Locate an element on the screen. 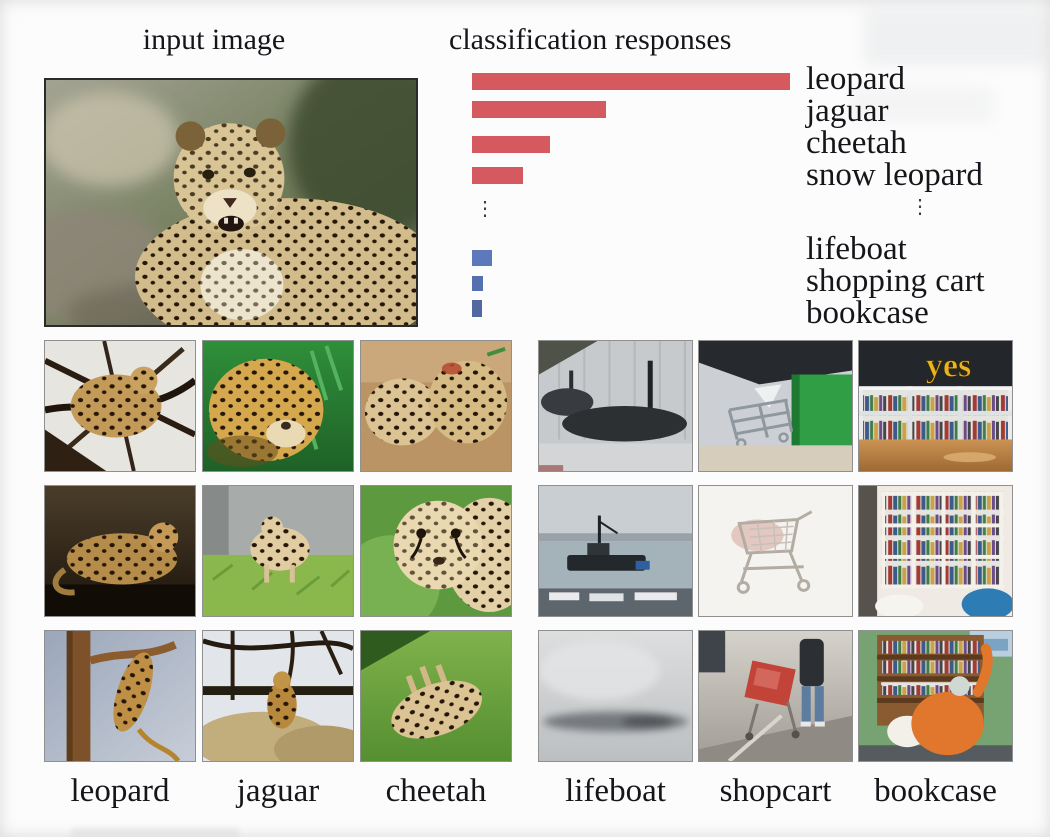  chart-label-cheetah: cheetah is located at coordinates (856, 143).